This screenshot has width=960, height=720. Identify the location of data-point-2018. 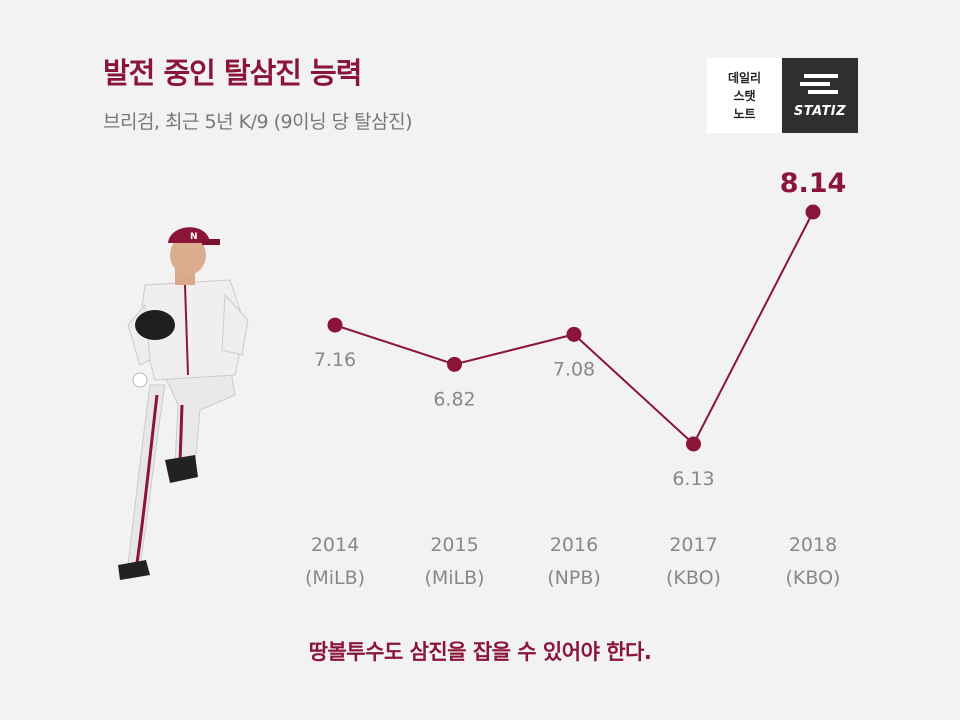
(813, 212).